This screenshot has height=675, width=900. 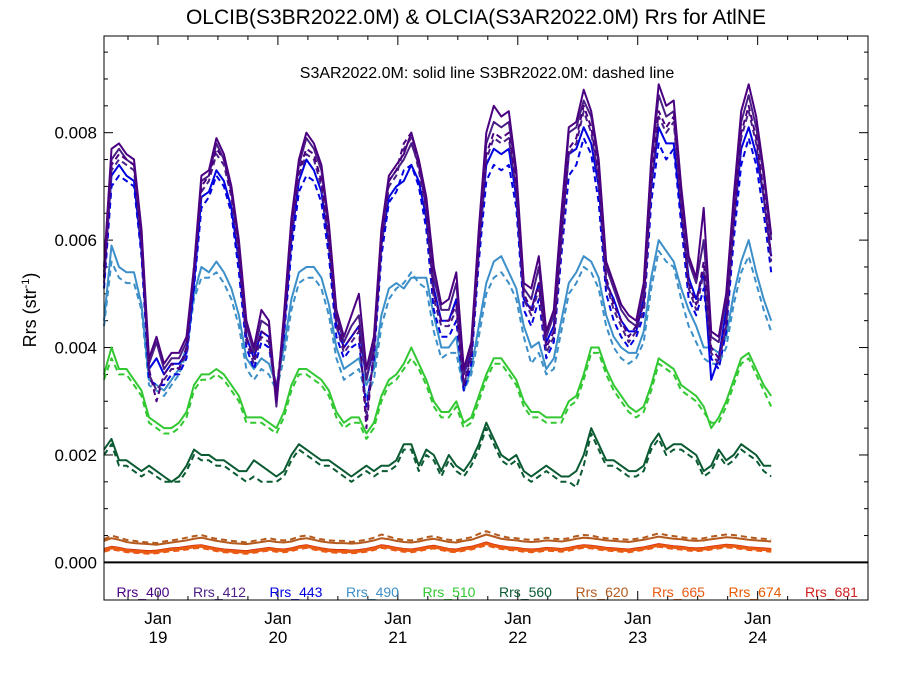 What do you see at coordinates (755, 592) in the screenshot?
I see `legend-entry: Rrs_674` at bounding box center [755, 592].